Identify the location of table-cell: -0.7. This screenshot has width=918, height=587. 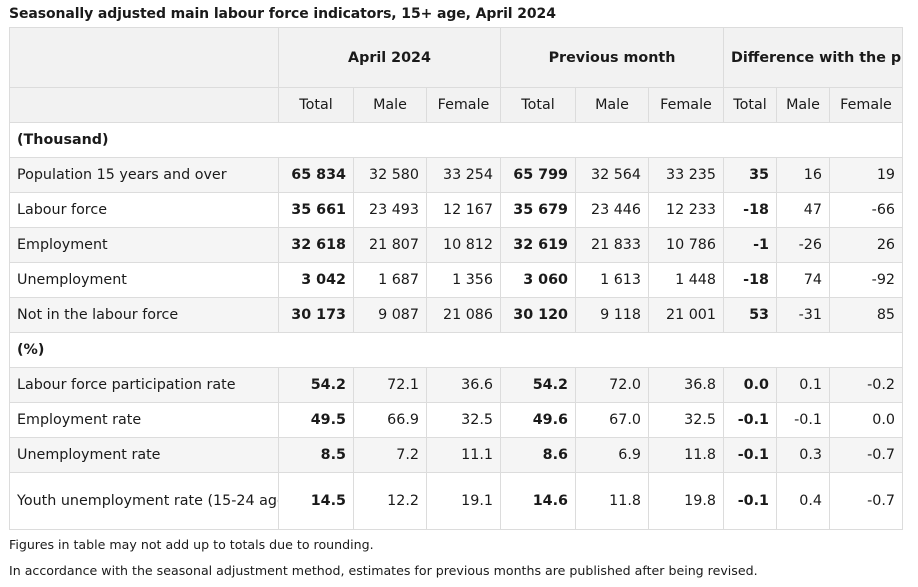
(866, 455).